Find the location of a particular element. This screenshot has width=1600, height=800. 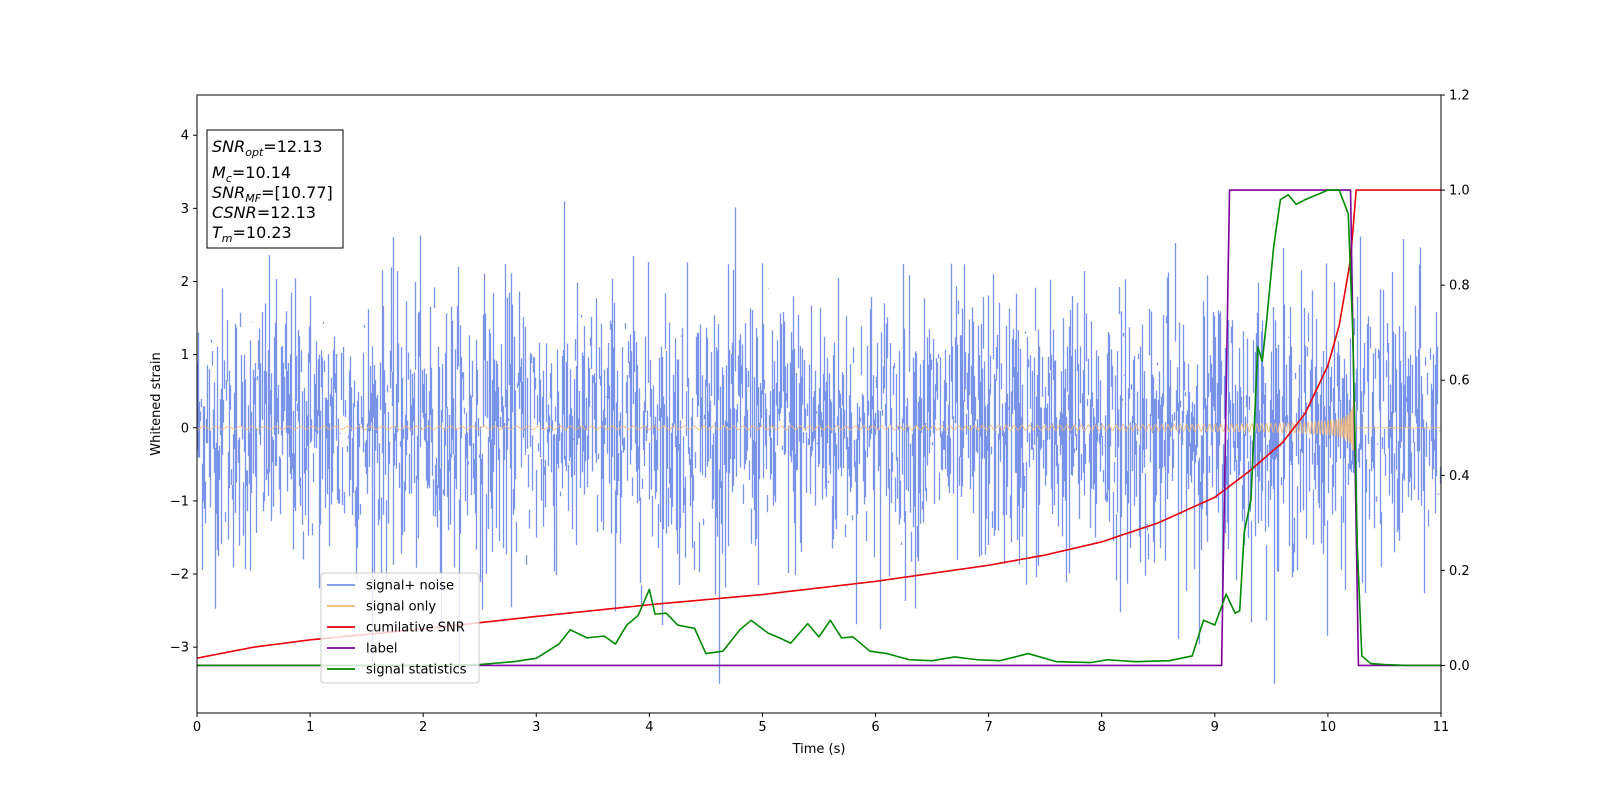

legend-item-label: label is located at coordinates (362, 649).